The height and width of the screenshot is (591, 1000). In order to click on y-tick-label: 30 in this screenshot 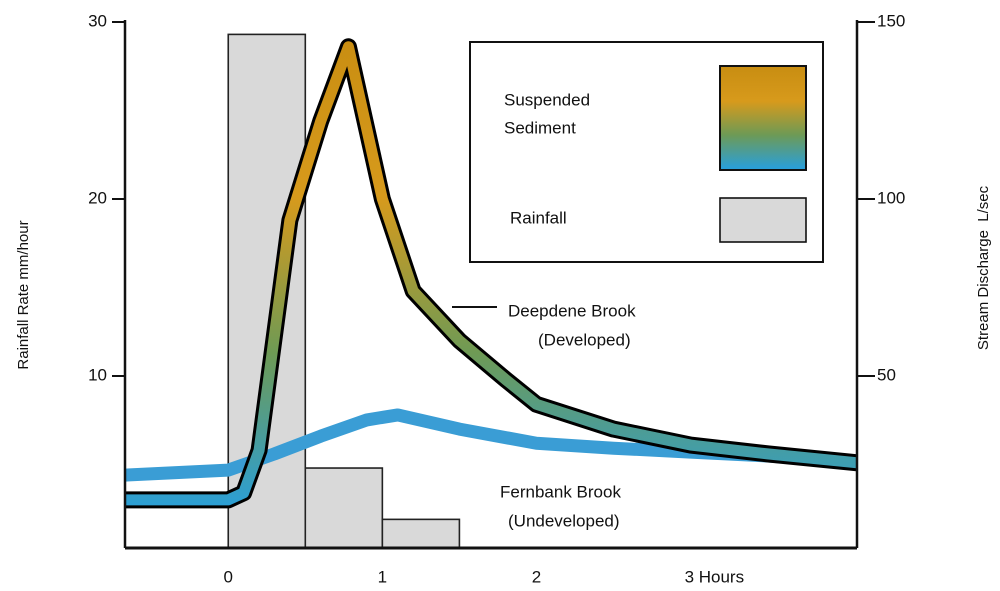, I will do `click(97, 20)`.